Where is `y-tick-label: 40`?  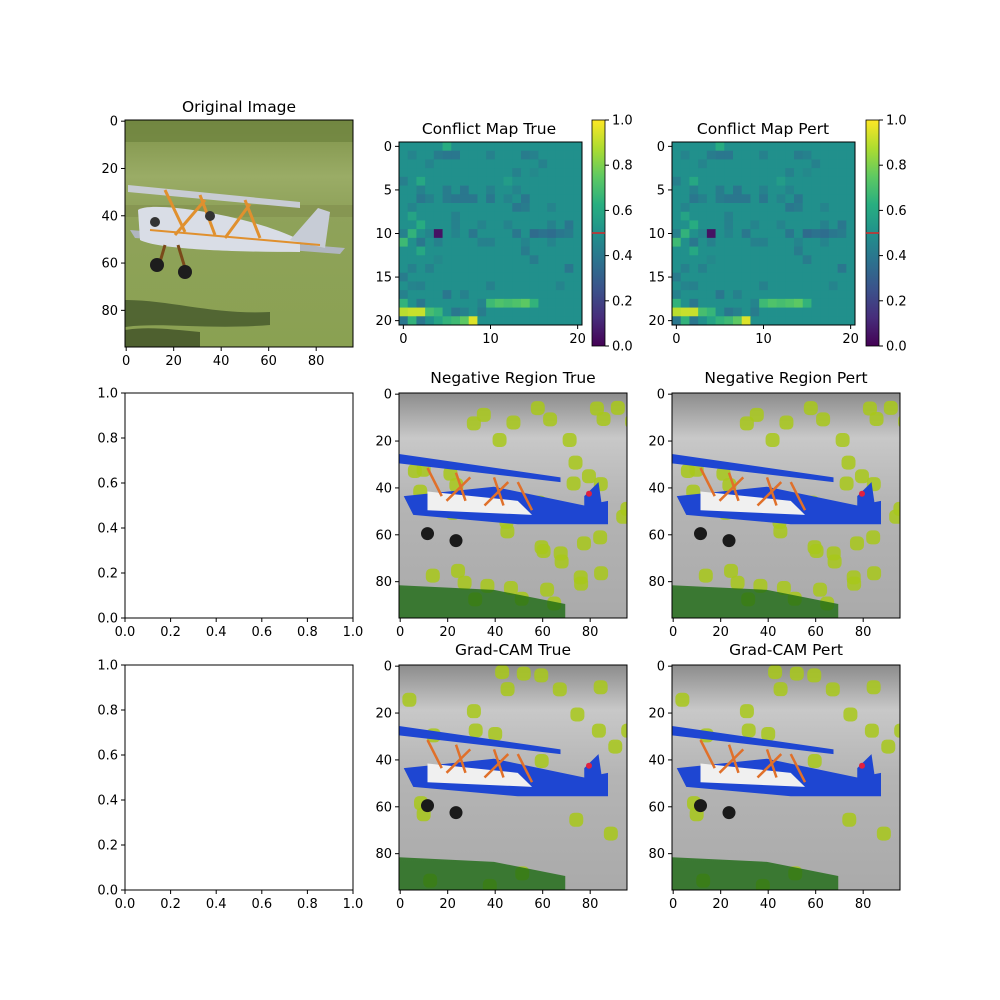 y-tick-label: 40 is located at coordinates (383, 760).